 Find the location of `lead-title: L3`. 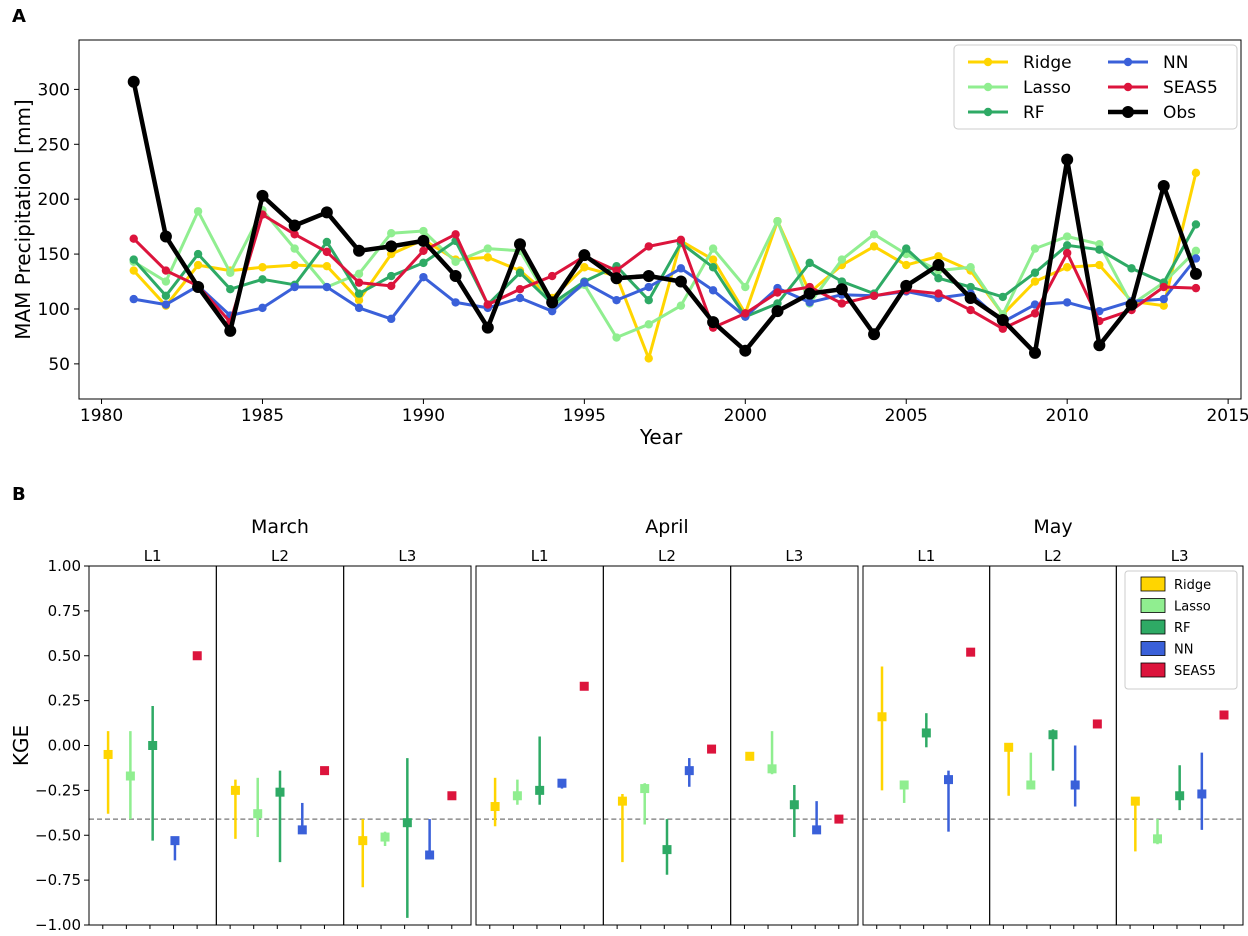

lead-title: L3 is located at coordinates (794, 556).